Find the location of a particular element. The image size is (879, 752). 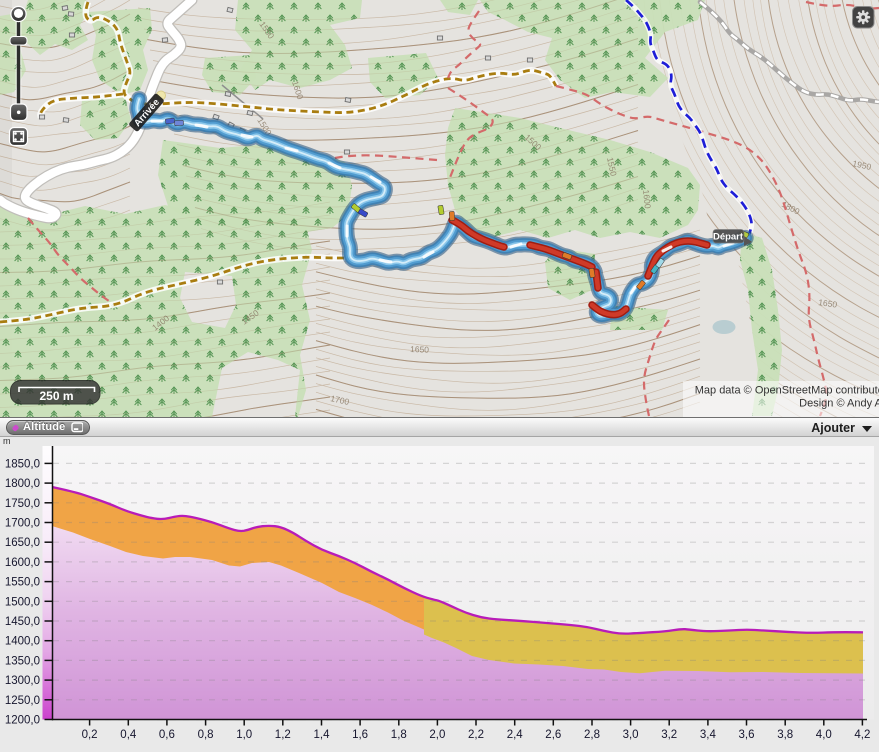

svg-text: 1200,0 is located at coordinates (22, 721).